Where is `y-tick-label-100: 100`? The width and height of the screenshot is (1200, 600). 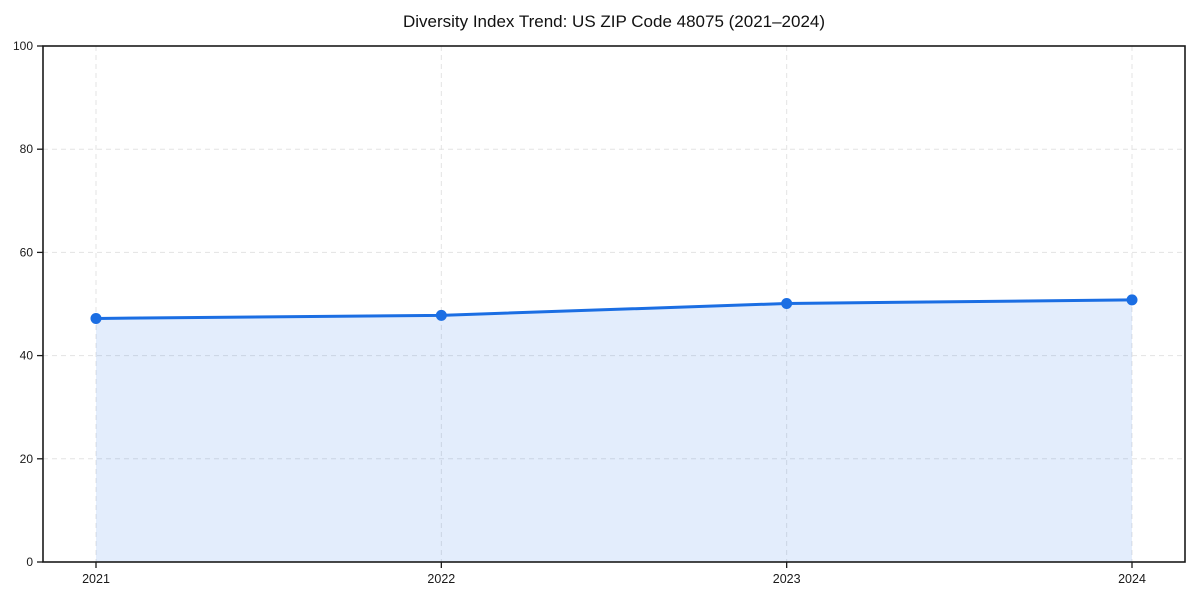 y-tick-label-100: 100 is located at coordinates (23, 46).